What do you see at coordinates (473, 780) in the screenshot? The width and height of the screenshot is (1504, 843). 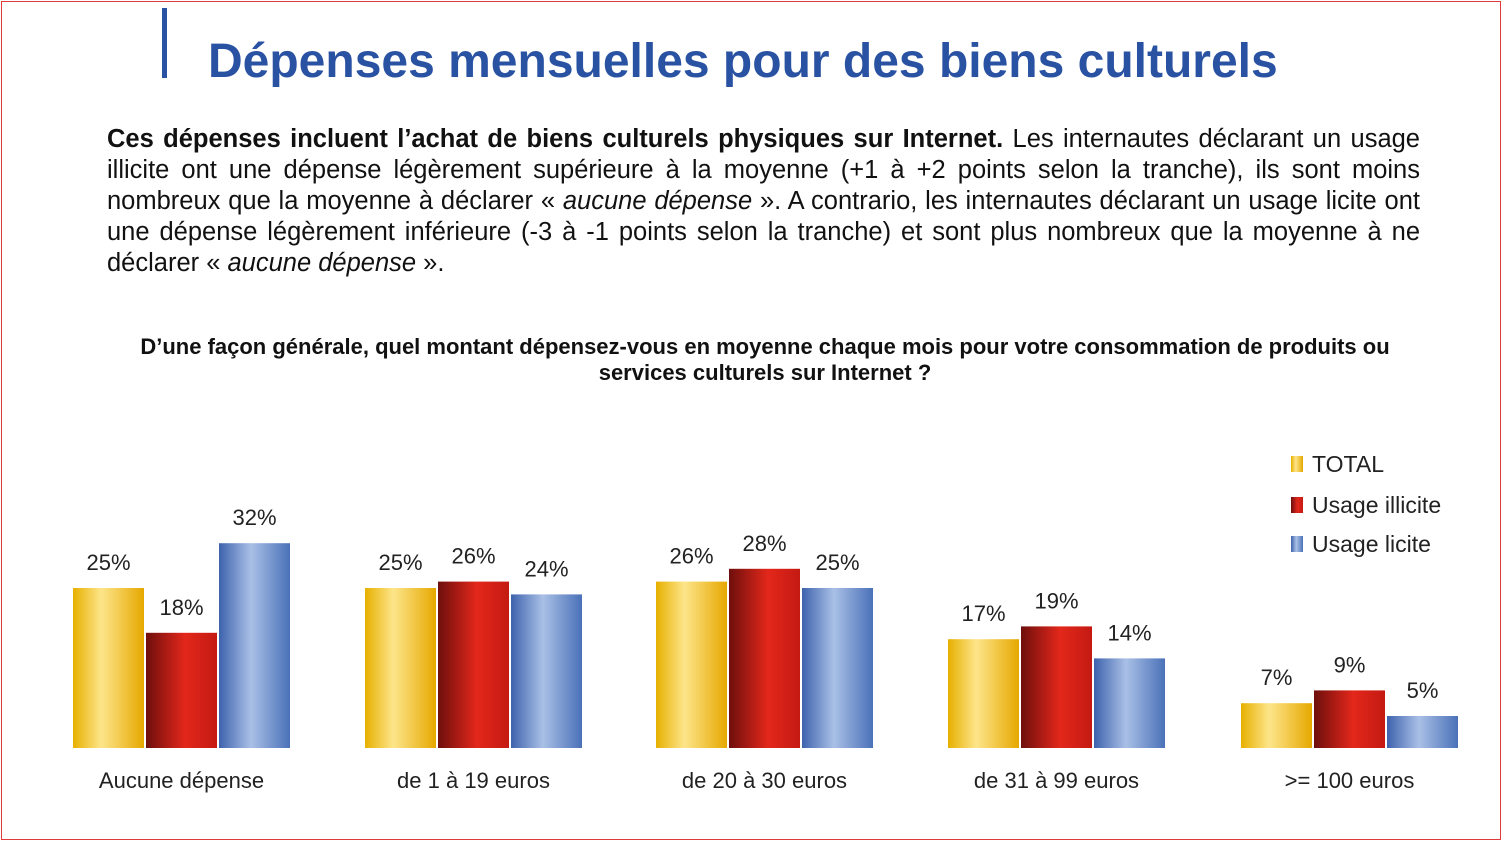 I see `category-label: de 1 à 19 euros` at bounding box center [473, 780].